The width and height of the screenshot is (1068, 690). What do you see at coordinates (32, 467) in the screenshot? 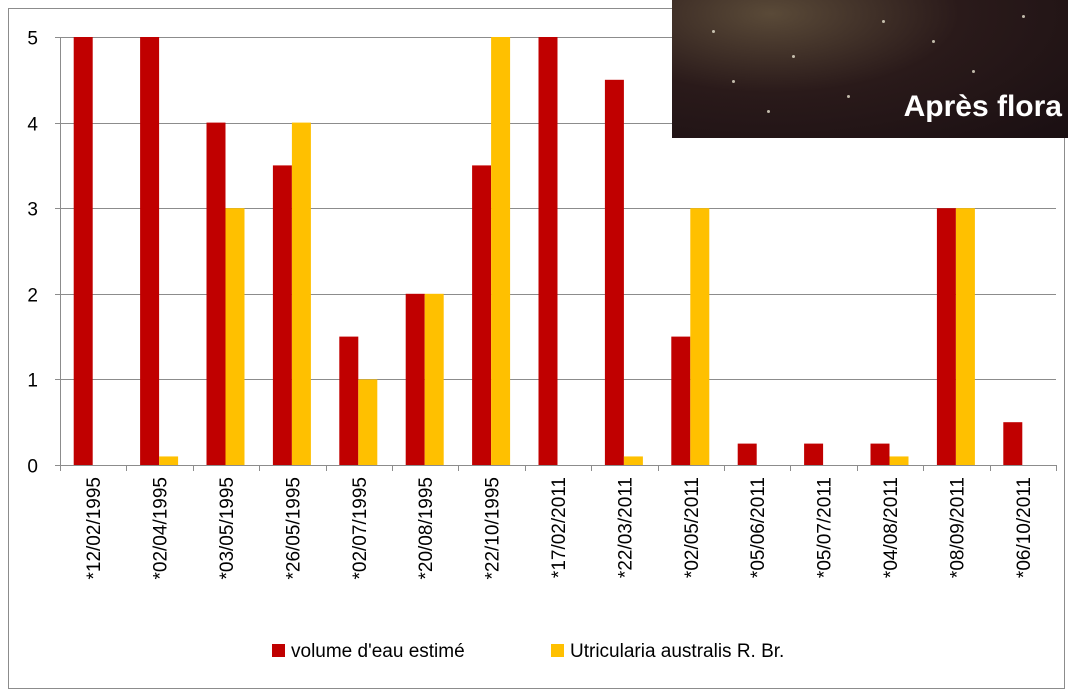
I see `y-tick-label: 0` at bounding box center [32, 467].